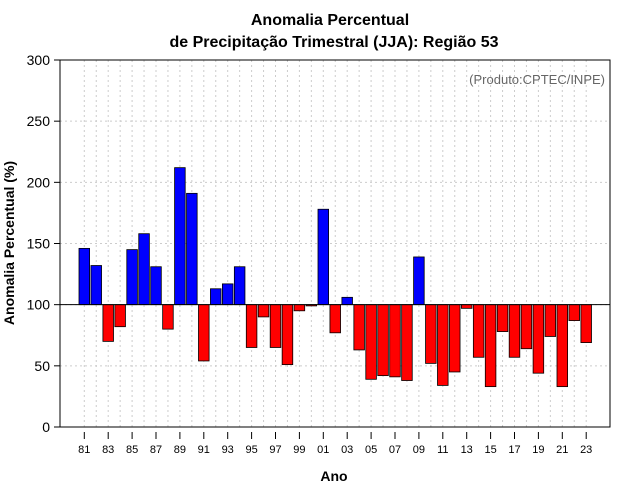 The height and width of the screenshot is (500, 640). What do you see at coordinates (395, 450) in the screenshot?
I see `x-tick-label: 07` at bounding box center [395, 450].